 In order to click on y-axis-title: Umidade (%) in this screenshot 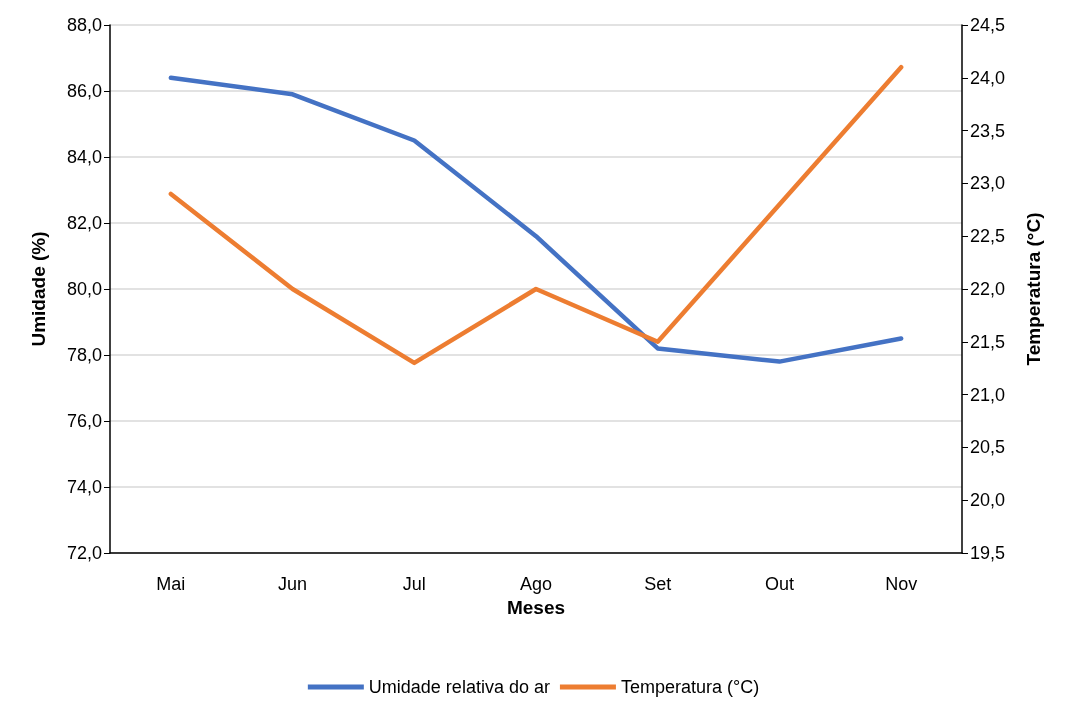, I will do `click(38, 289)`.